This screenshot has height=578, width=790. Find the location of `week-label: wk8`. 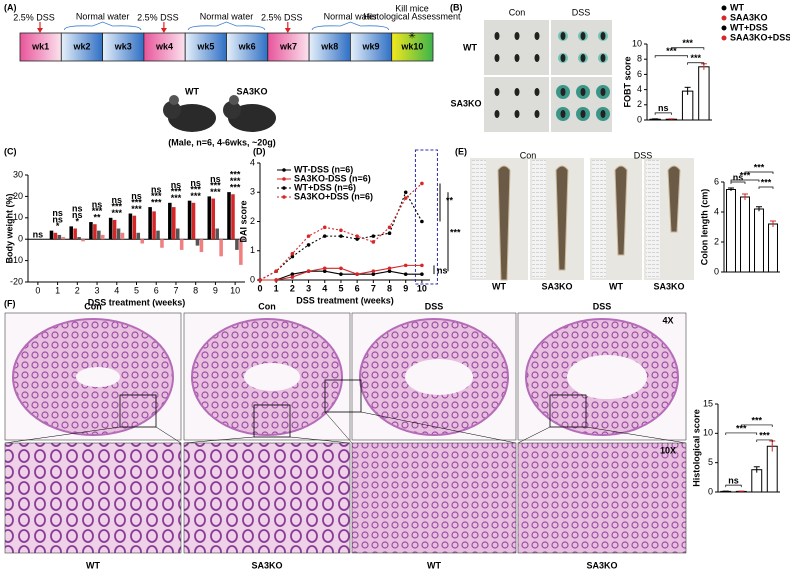

week-label: wk8 is located at coordinates (329, 46).